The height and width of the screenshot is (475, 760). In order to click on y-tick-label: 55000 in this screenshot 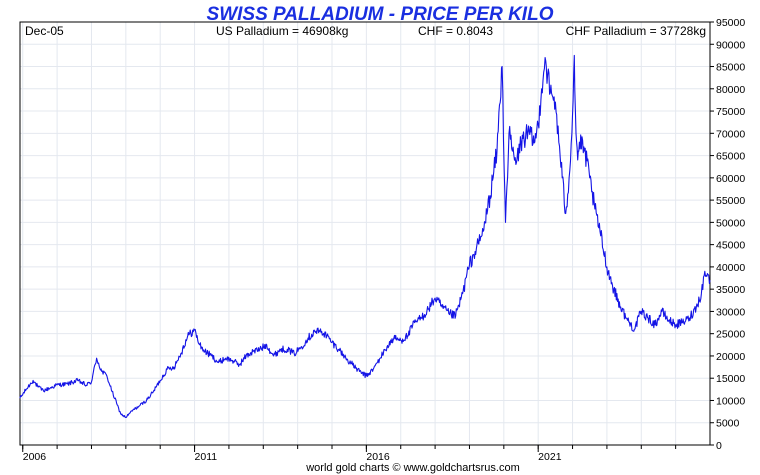, I will do `click(730, 201)`.